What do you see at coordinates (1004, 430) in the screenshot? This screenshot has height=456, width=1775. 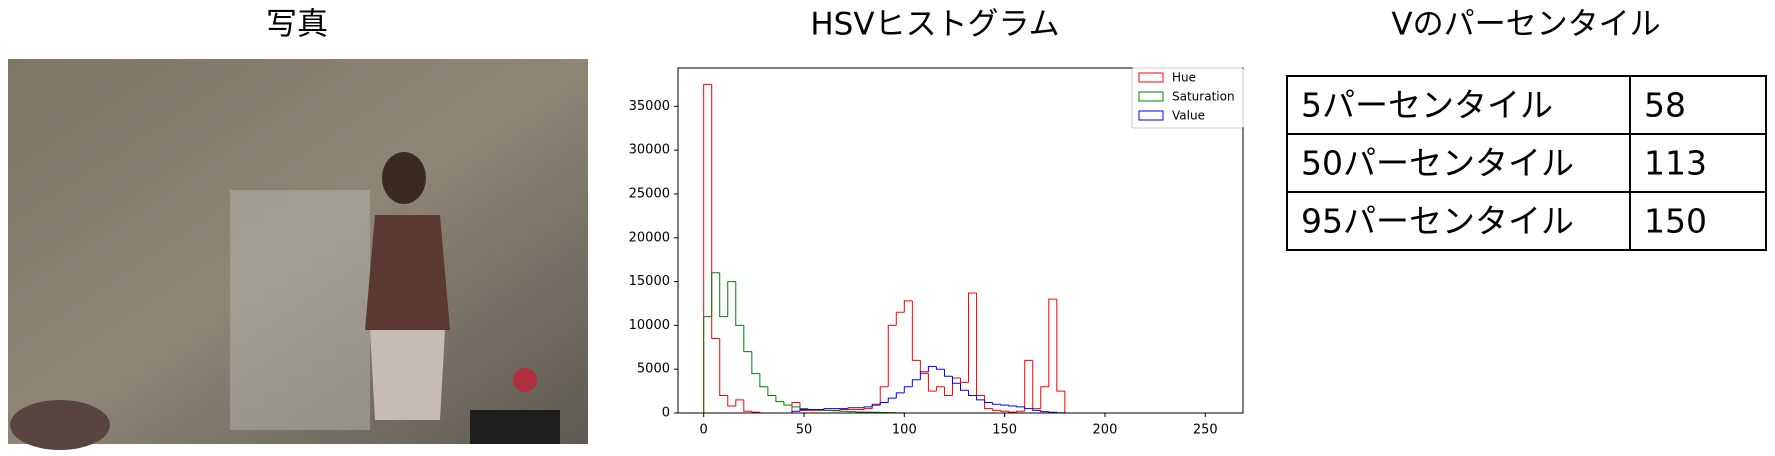 I see `x-tick-label: 150` at bounding box center [1004, 430].